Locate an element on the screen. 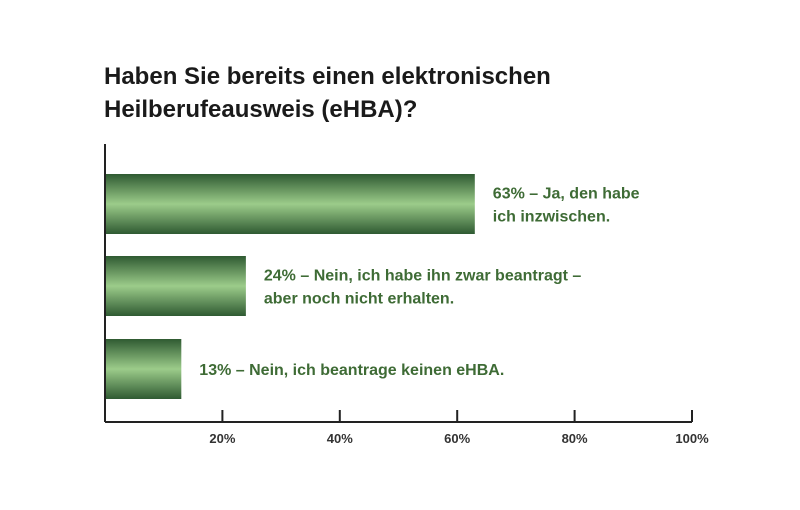  bar-label-3: 13% – Nein, ich beantrage keinen eHBA. is located at coordinates (351, 370).